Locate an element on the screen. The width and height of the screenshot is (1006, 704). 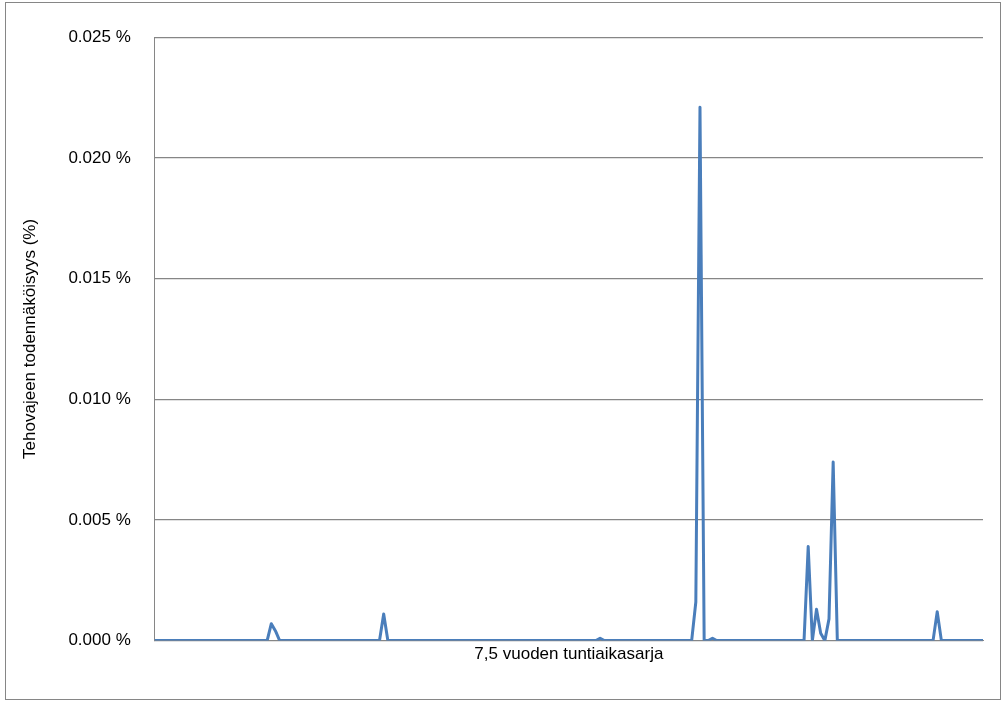
y-tick-label: 0.010 % is located at coordinates (99, 398).